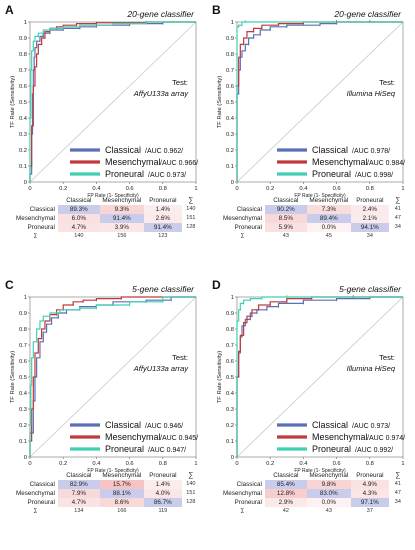 This screenshot has width=415, height=550. I want to click on y-tick-label: 0.2, so click(230, 426).